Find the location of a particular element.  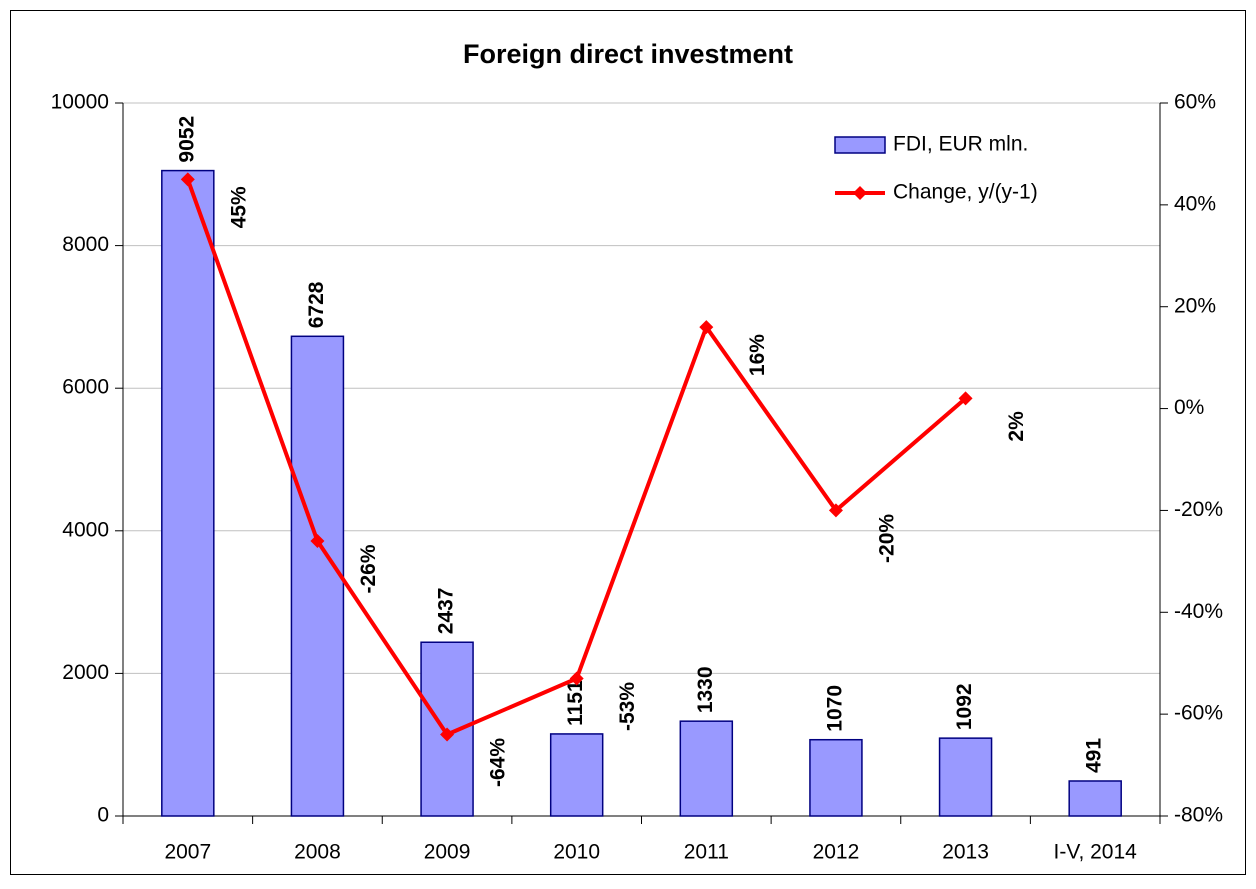

x-tick-label: 2009 is located at coordinates (447, 852).